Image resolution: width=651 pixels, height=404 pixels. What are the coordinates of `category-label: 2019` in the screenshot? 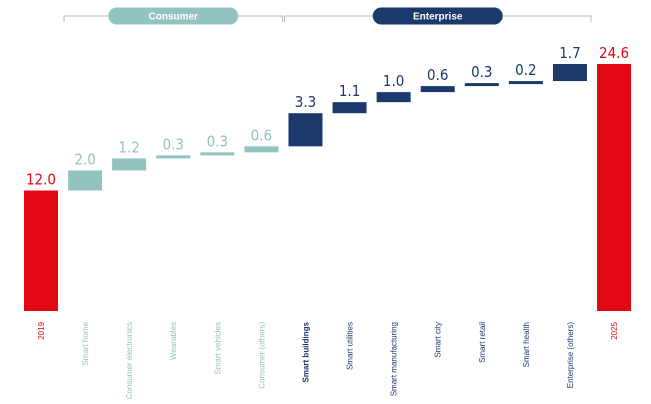 It's located at (41, 330).